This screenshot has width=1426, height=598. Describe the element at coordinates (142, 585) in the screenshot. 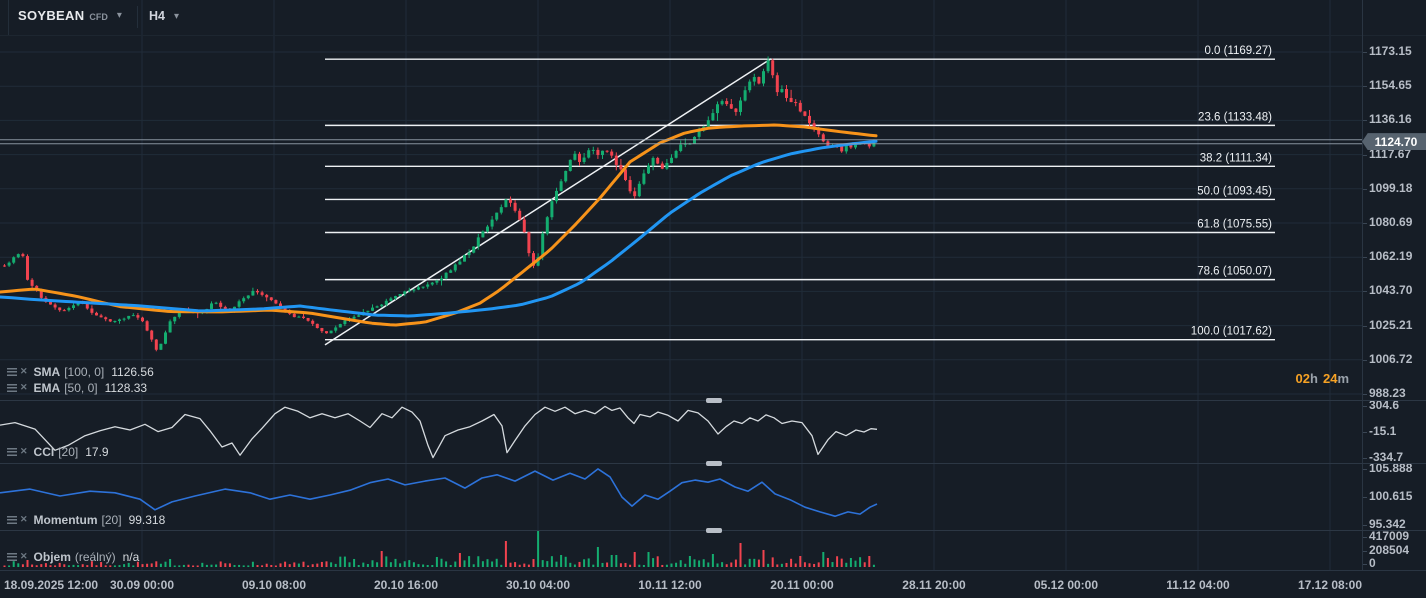

I see `time-tick-label: 30.09 00:00` at that location.